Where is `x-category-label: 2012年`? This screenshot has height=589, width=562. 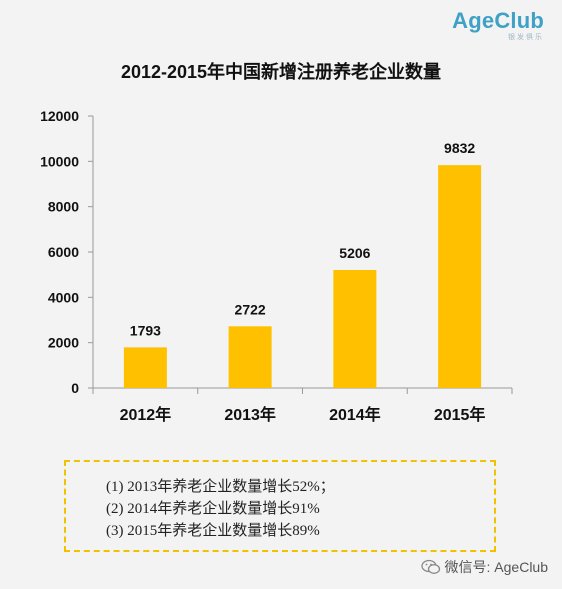 x-category-label: 2012年 is located at coordinates (146, 414).